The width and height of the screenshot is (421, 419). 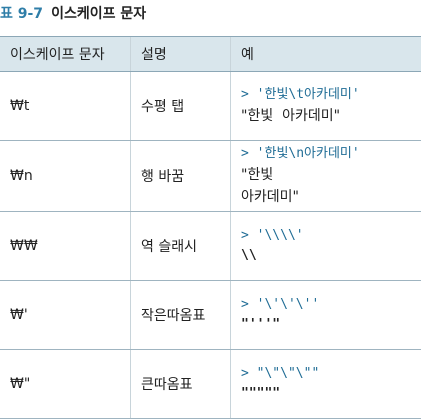 I want to click on example-cell: > '\\\\' \\, so click(x=326, y=246).